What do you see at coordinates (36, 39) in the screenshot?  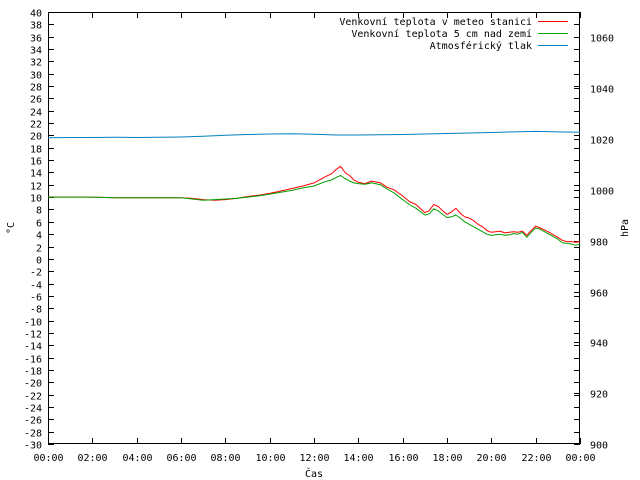 I see `y-tick-label: 36` at bounding box center [36, 39].